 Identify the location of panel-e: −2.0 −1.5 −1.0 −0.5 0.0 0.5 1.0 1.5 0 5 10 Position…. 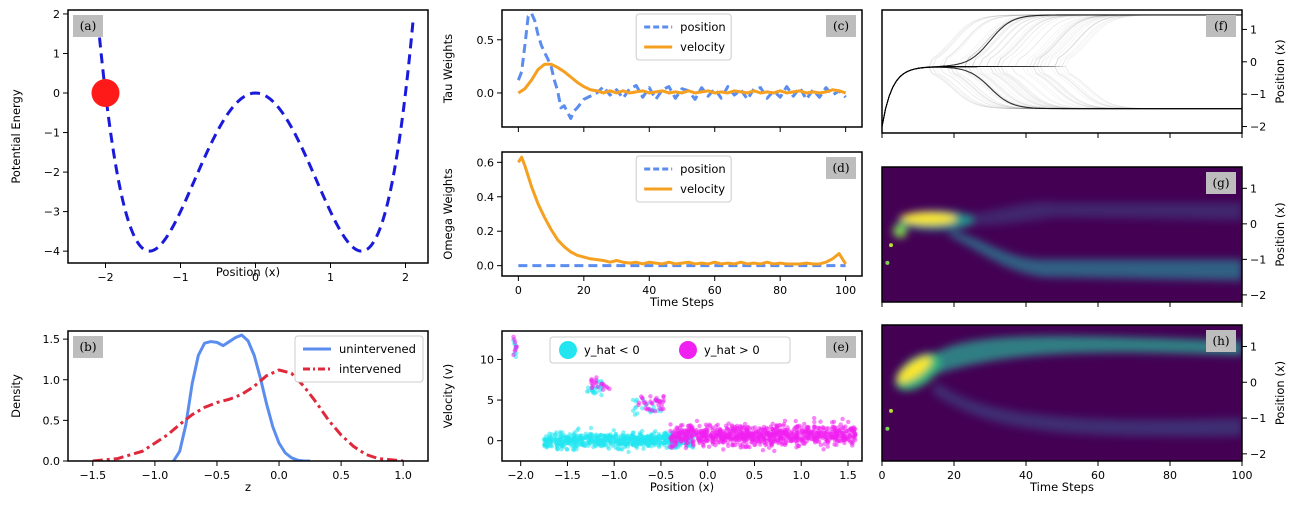
(652, 412).